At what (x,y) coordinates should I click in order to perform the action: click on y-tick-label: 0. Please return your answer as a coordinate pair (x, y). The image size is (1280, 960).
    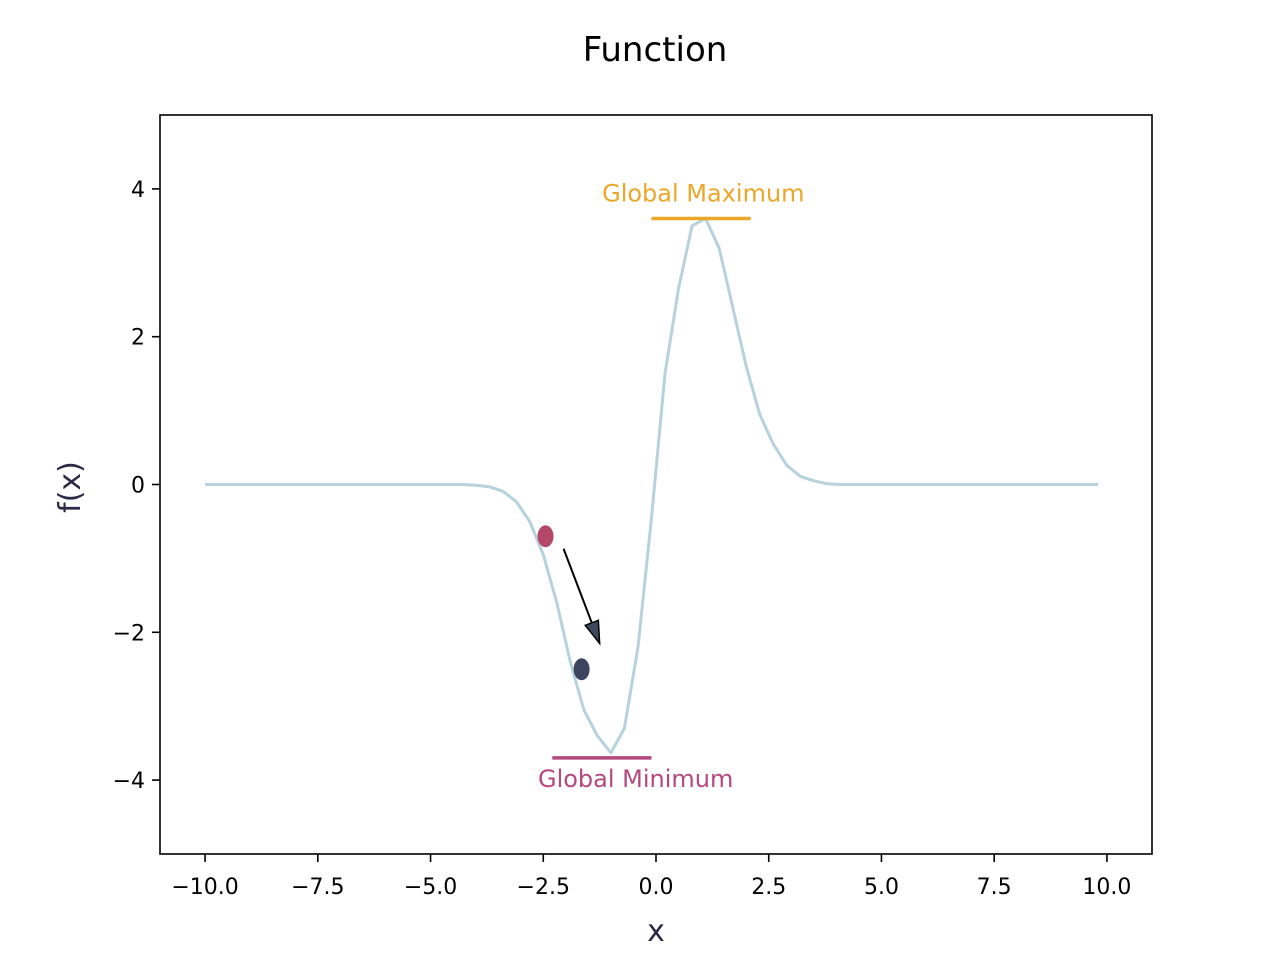
    Looking at the image, I should click on (138, 486).